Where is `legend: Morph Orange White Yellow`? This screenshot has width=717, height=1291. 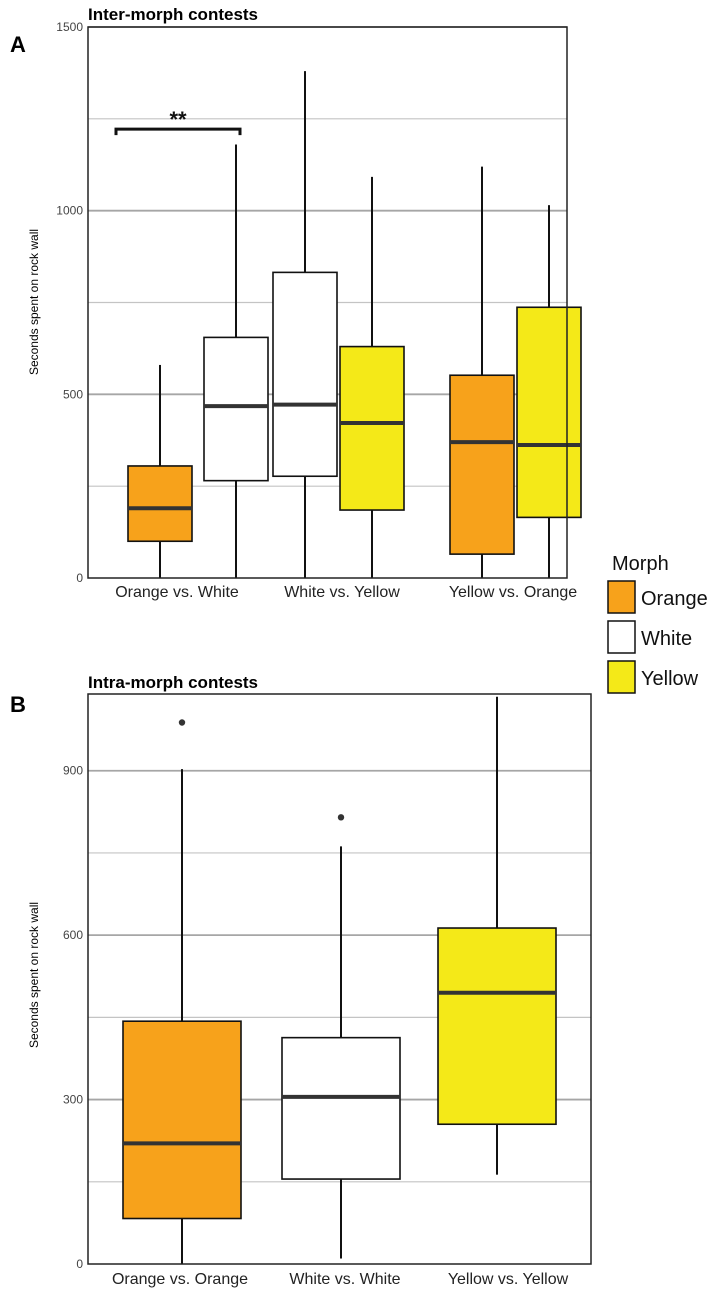
legend: Morph Orange White Yellow is located at coordinates (657, 623).